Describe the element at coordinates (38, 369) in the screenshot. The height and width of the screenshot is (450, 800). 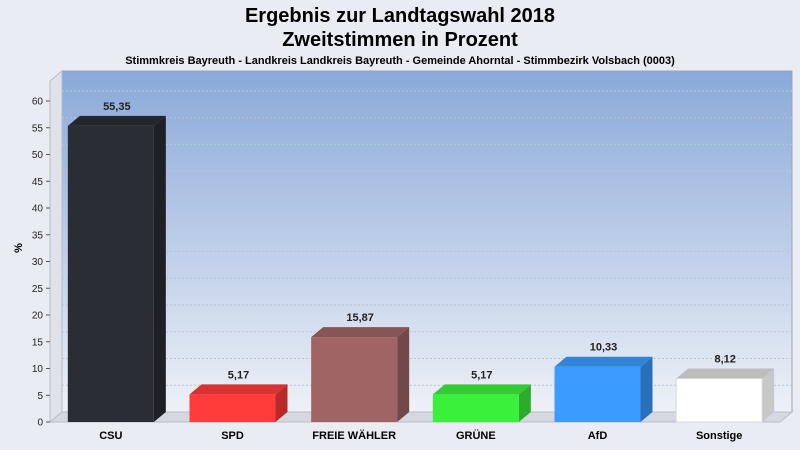
I see `y-tick-label: 10` at that location.